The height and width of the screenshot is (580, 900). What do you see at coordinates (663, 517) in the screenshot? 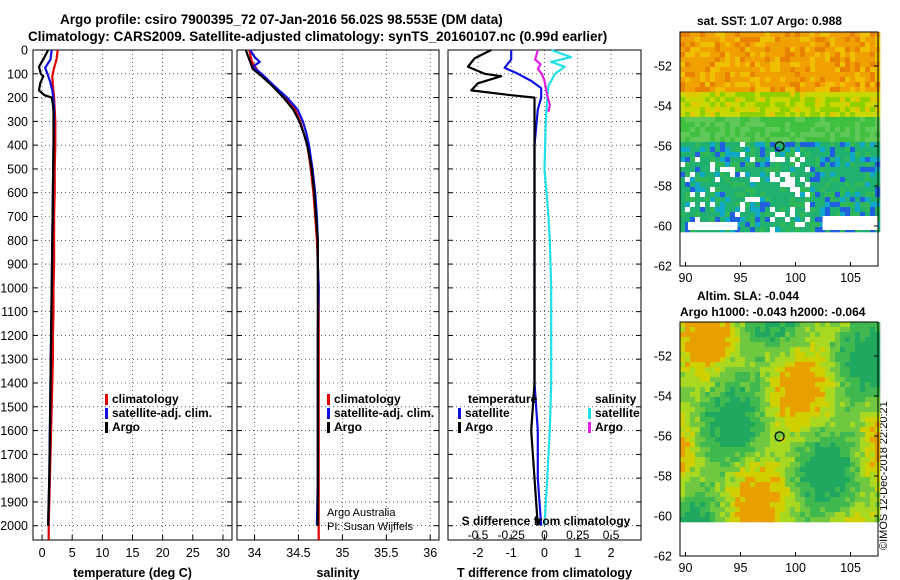
I see `map-y-tick-label: -60` at bounding box center [663, 517].